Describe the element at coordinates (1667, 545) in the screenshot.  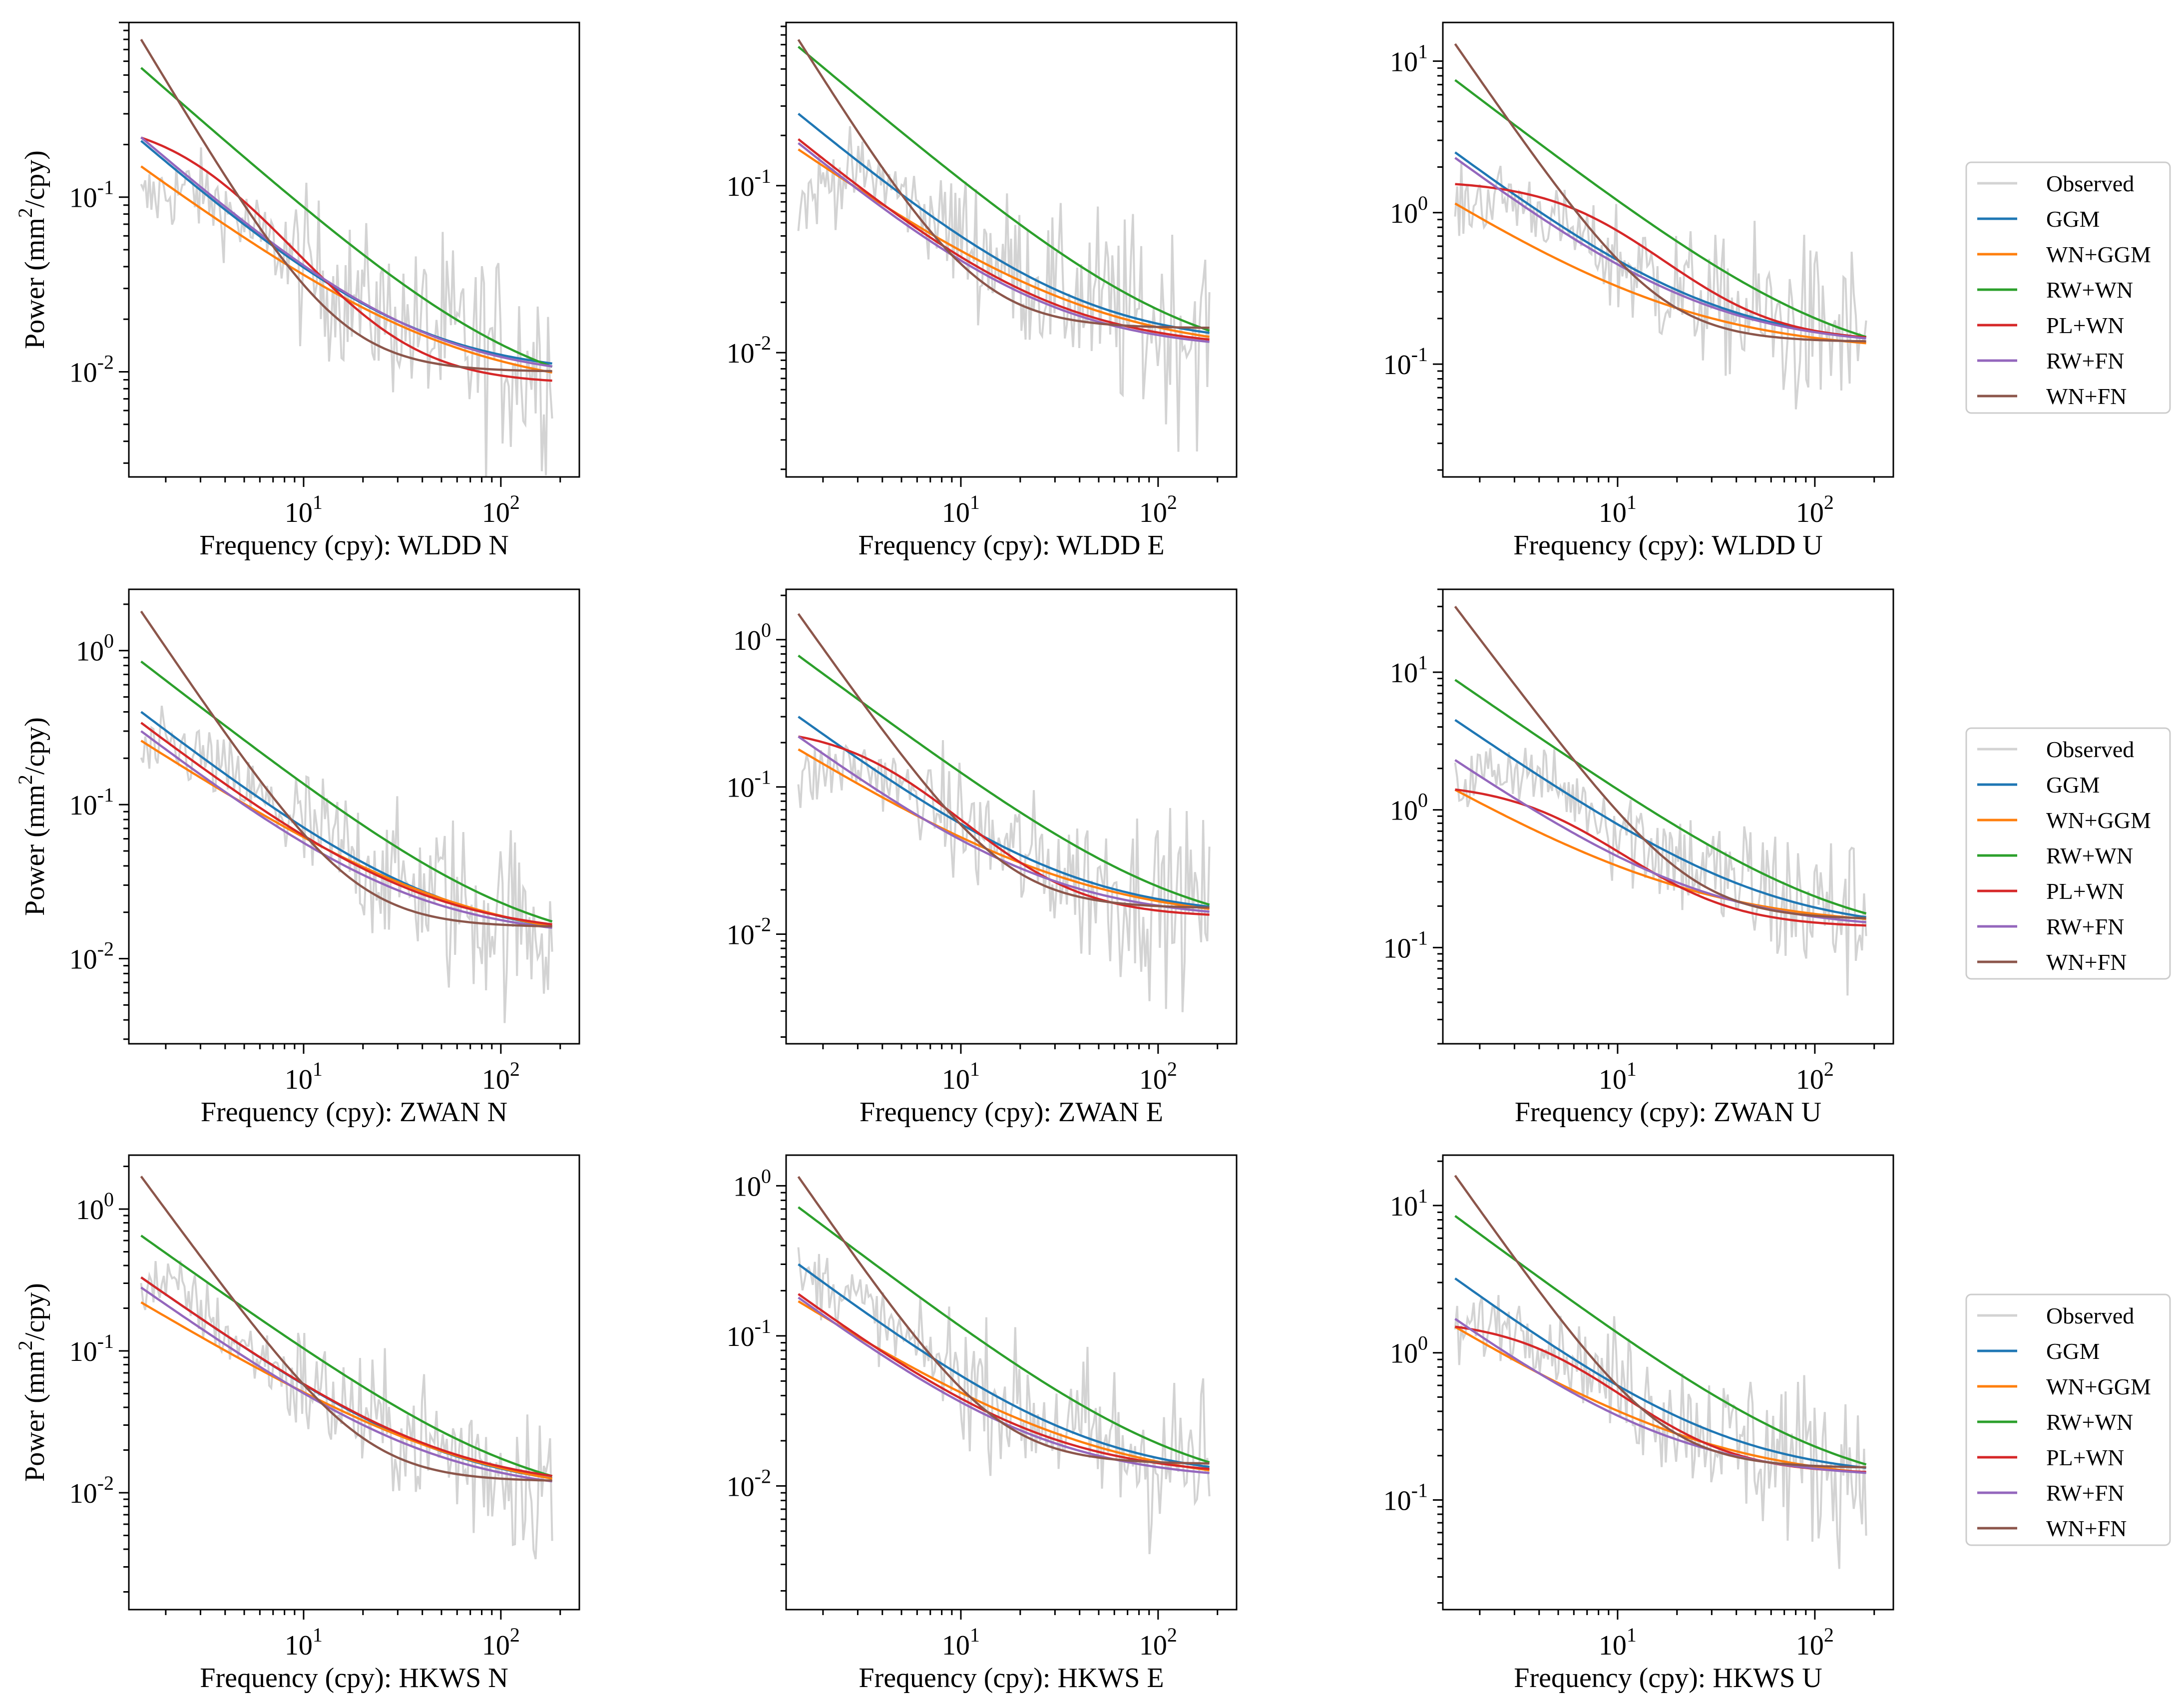
I see `x-axis-title: Frequency (cpy): WLDD U` at that location.